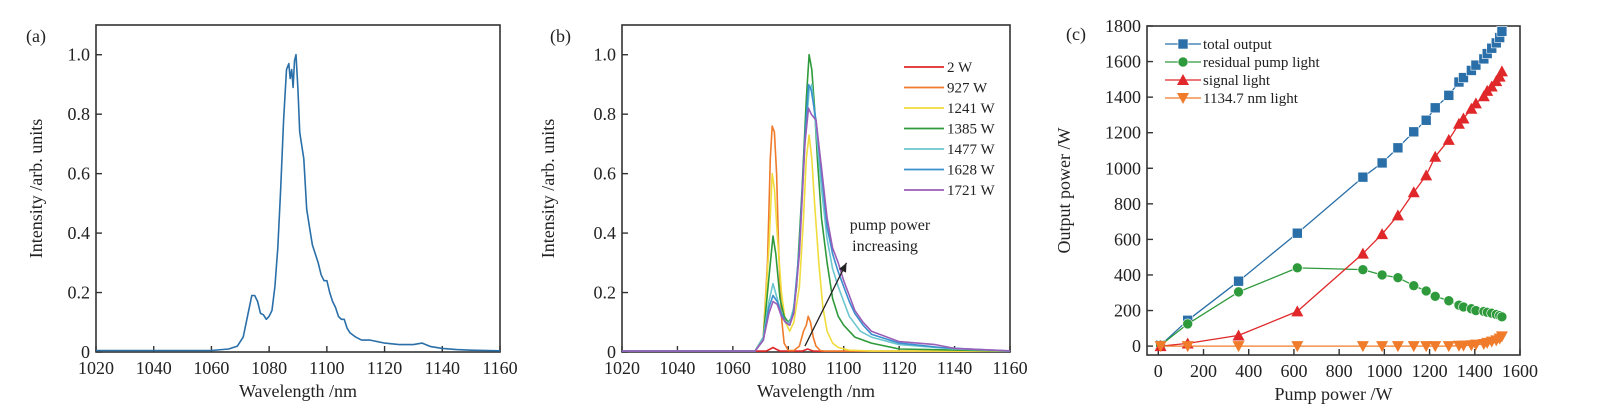 The height and width of the screenshot is (416, 1600). What do you see at coordinates (1123, 26) in the screenshot?
I see `y-tick-label: 1800` at bounding box center [1123, 26].